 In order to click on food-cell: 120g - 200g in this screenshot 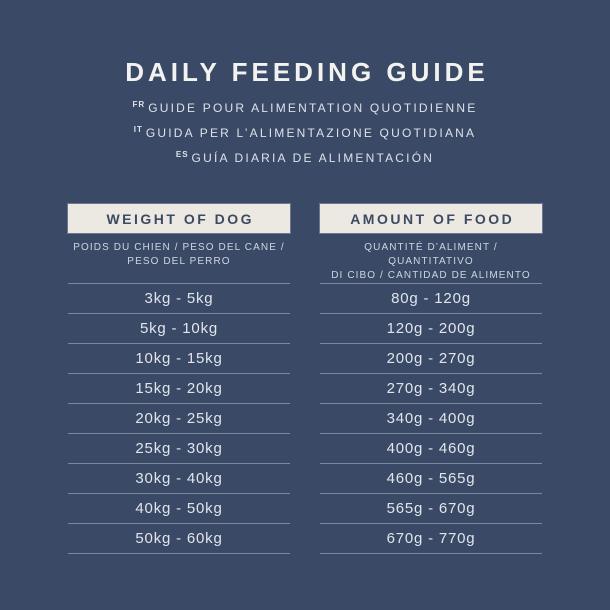, I will do `click(431, 329)`.